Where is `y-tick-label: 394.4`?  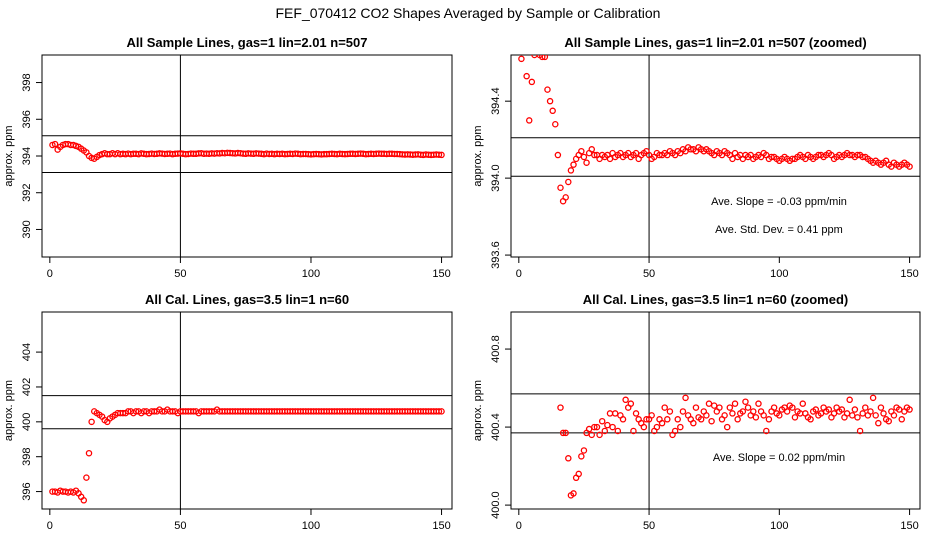 y-tick-label: 394.4 is located at coordinates (496, 101).